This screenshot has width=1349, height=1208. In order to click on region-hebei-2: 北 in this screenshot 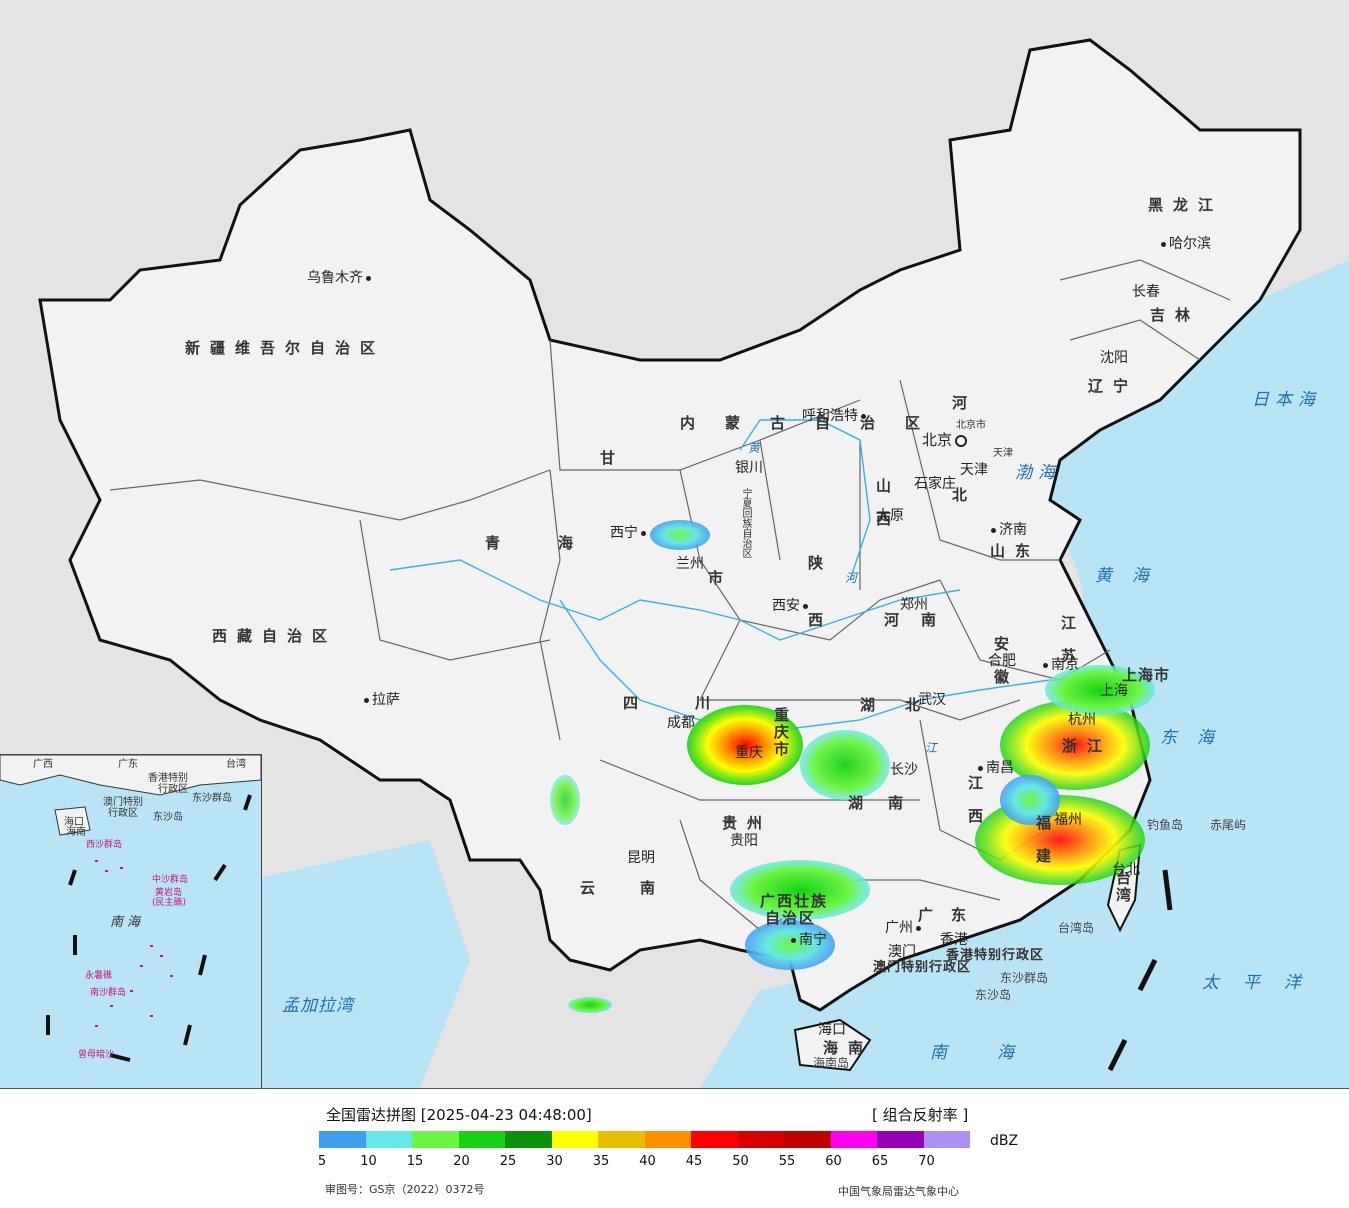, I will do `click(965, 495)`.